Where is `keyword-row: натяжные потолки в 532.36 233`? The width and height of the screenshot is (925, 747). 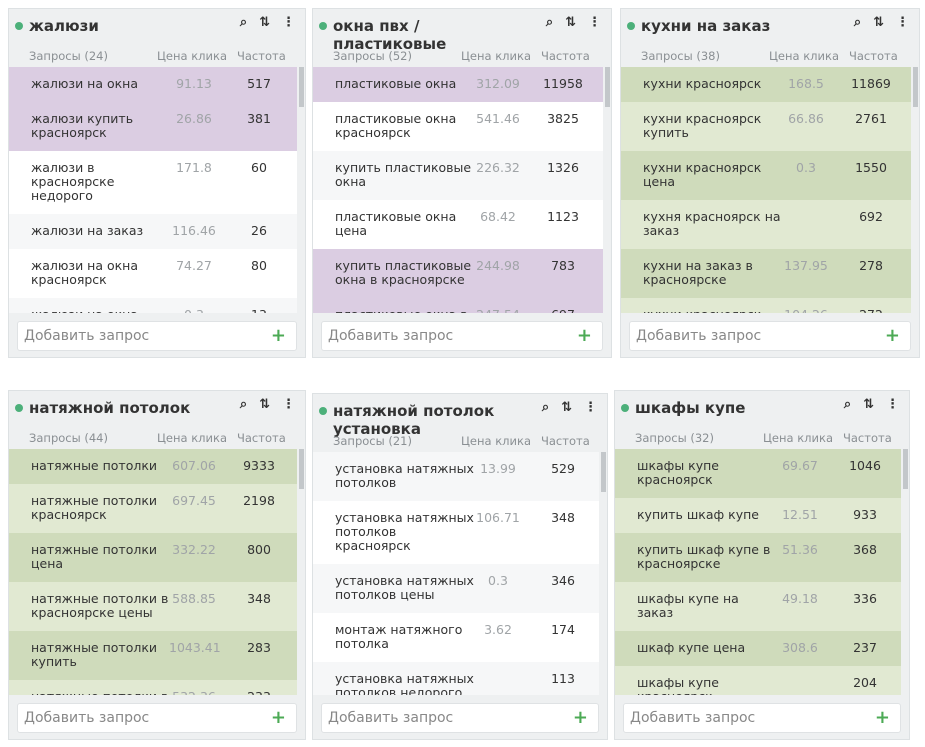
keyword-row: натяжные потолки в 532.36 233 is located at coordinates (153, 687).